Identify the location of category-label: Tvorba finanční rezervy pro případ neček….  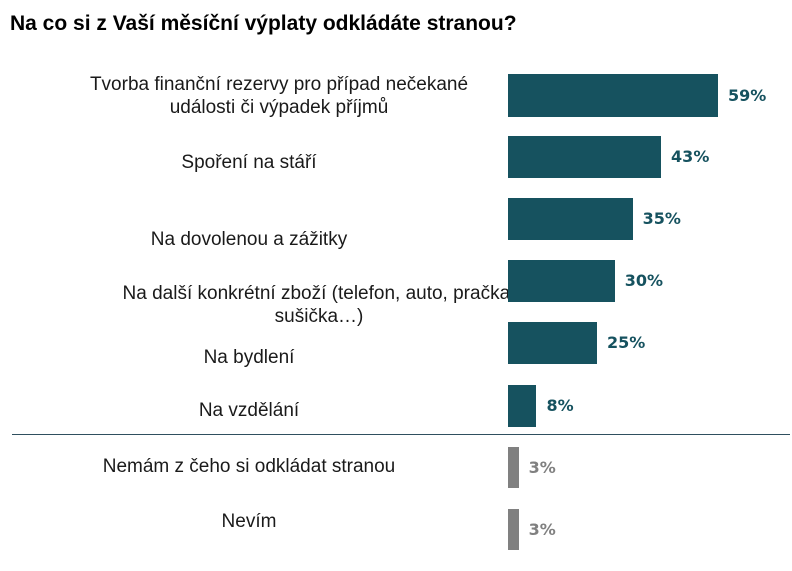
(279, 96).